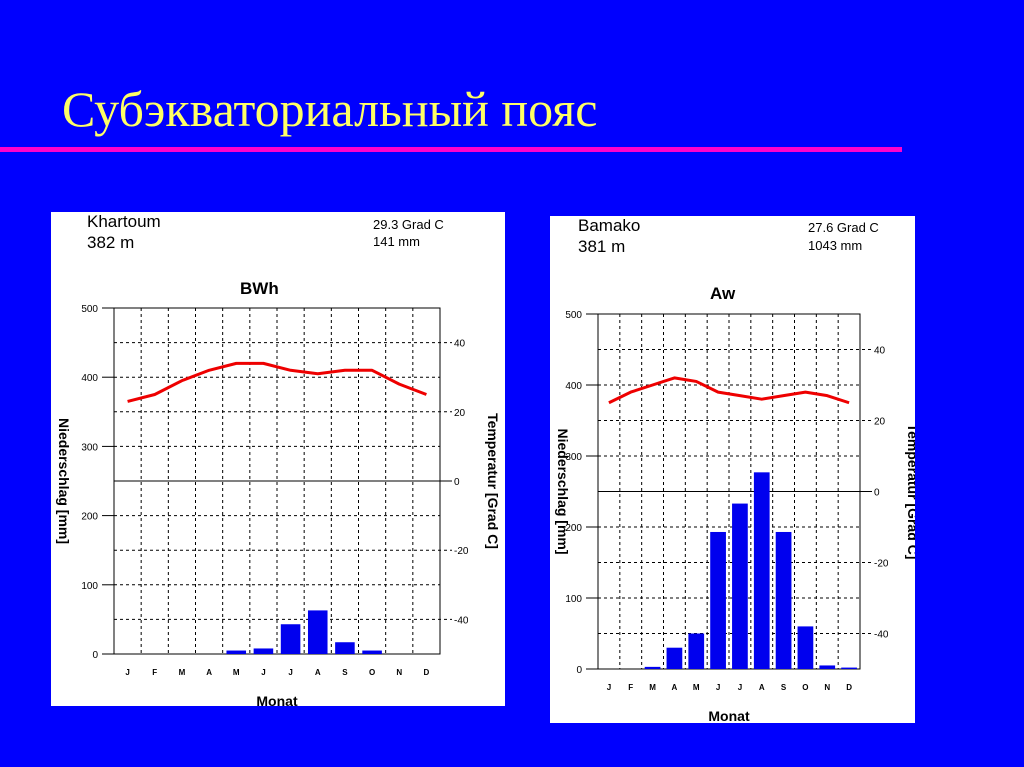 The width and height of the screenshot is (1024, 767). What do you see at coordinates (723, 293) in the screenshot?
I see `climate-type: Aw` at bounding box center [723, 293].